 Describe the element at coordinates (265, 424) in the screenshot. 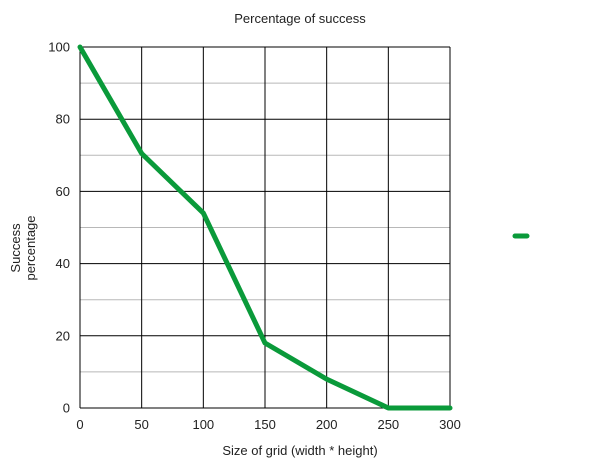

I see `x-tick-label: 150` at that location.